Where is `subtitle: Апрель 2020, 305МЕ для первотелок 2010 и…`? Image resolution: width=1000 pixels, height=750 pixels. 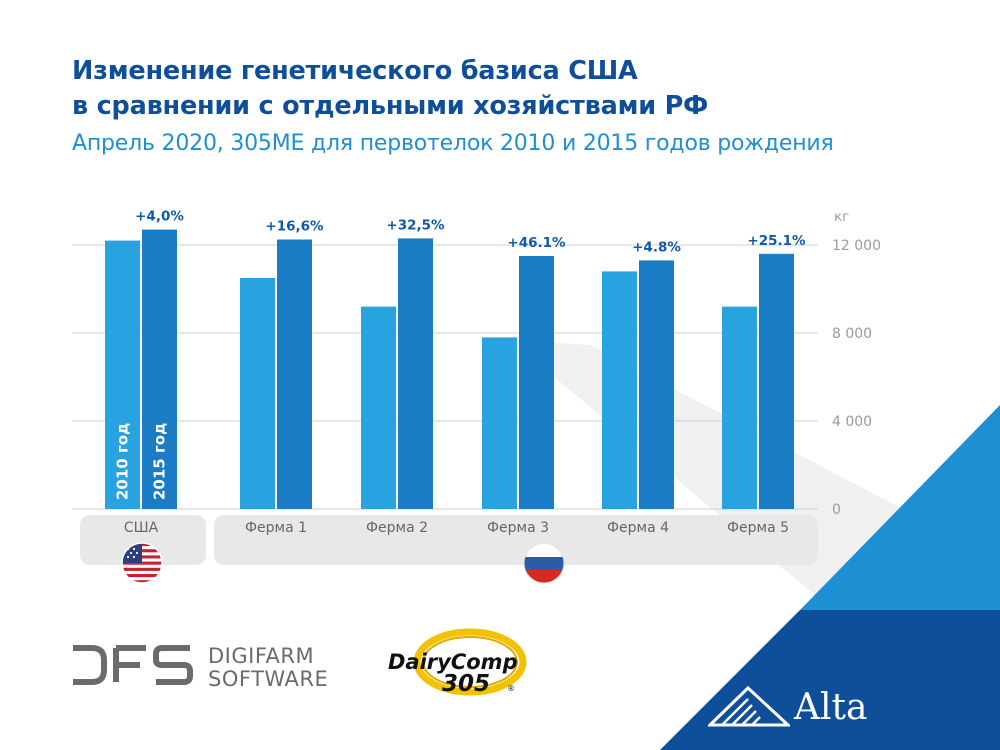
subtitle: Апрель 2020, 305МЕ для первотелок 2010 и… is located at coordinates (453, 143).